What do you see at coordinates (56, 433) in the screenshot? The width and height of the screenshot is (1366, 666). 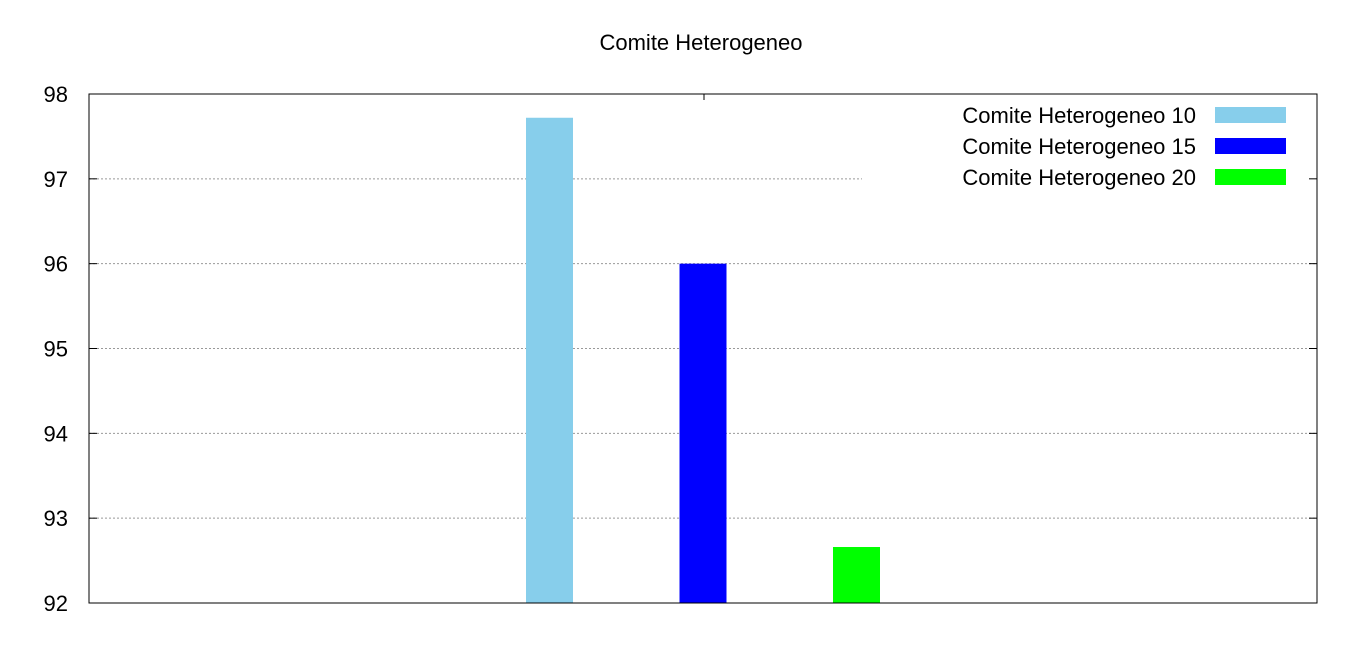 I see `y-tick-label: 94` at bounding box center [56, 433].